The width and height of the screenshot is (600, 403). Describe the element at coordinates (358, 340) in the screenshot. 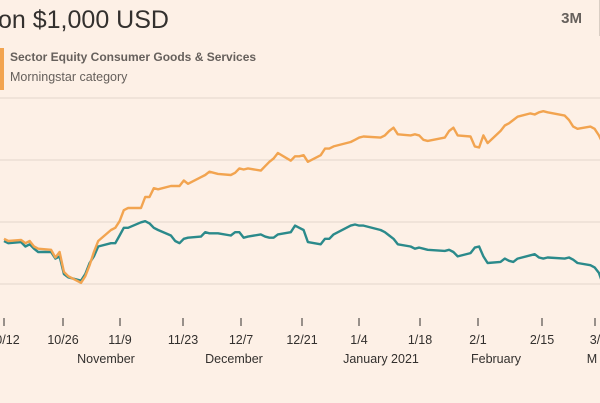

I see `x-tick-label-6: 1/4` at that location.